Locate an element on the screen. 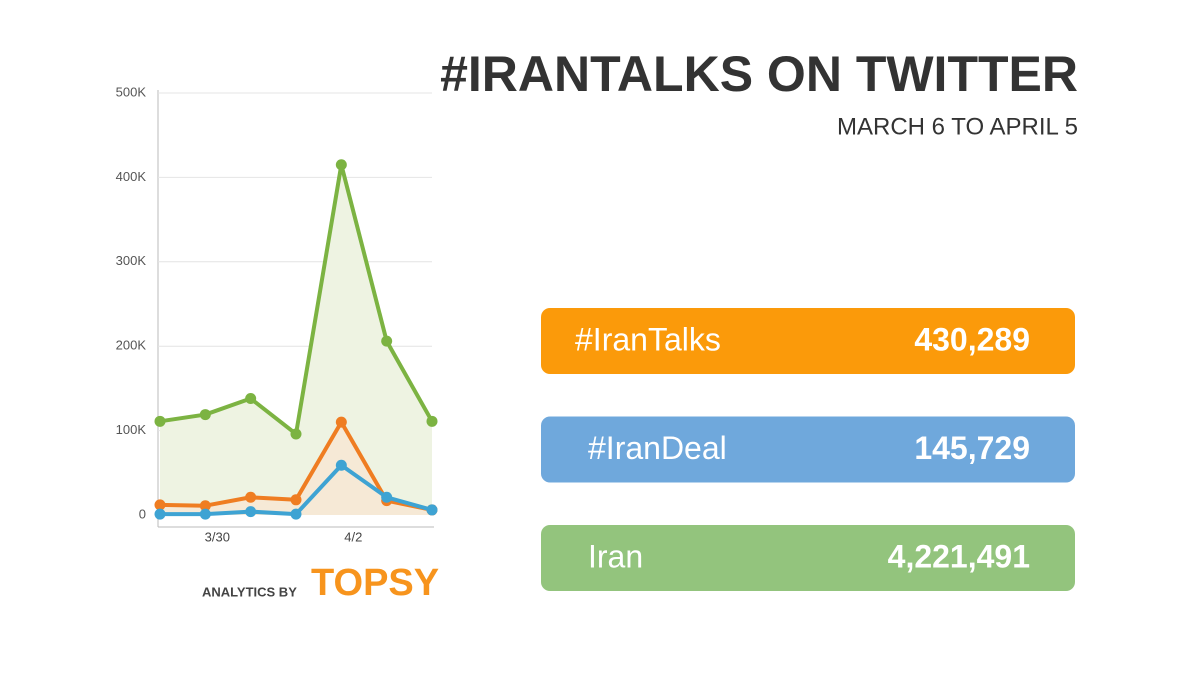 Image resolution: width=1200 pixels, height=673 pixels. title: #IRANTALKS ON TWITTER is located at coordinates (759, 74).